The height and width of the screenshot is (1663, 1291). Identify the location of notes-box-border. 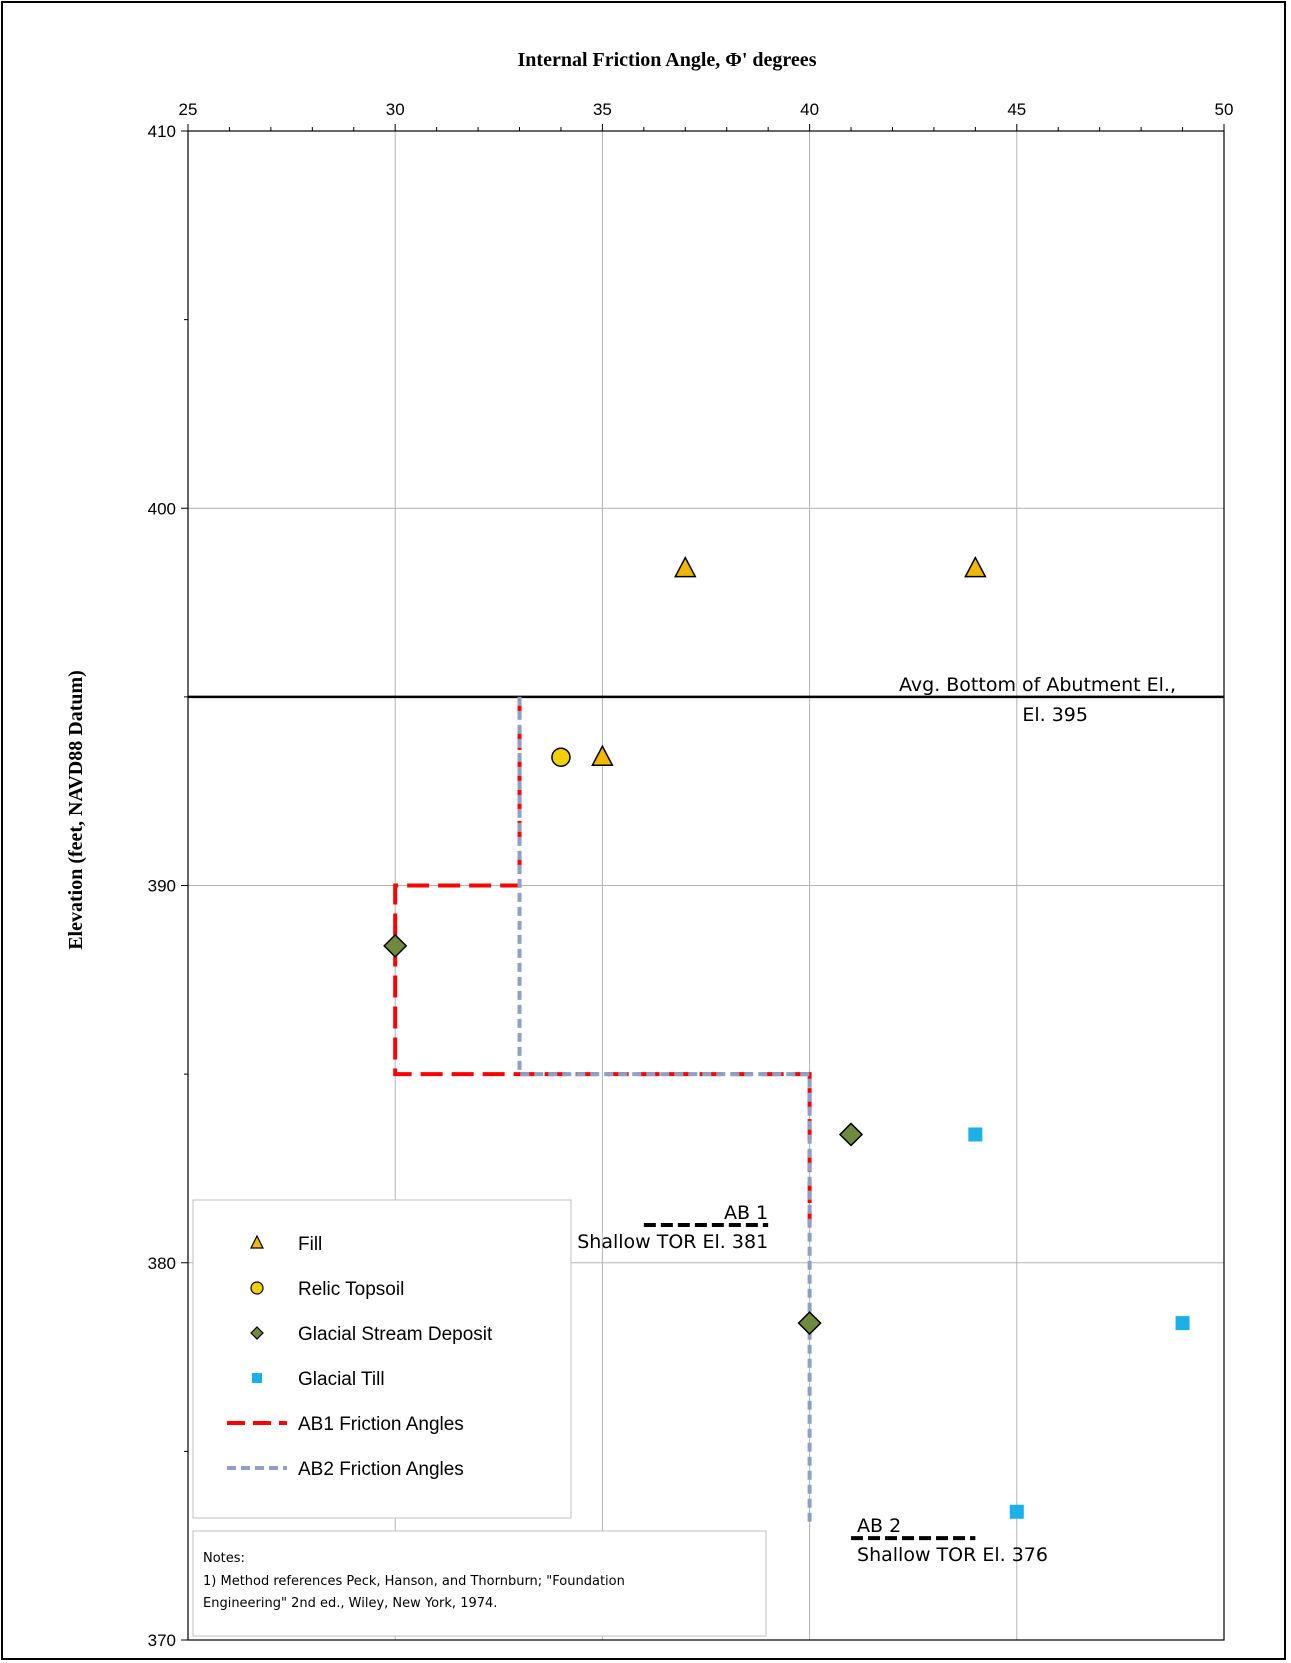
(479, 1583).